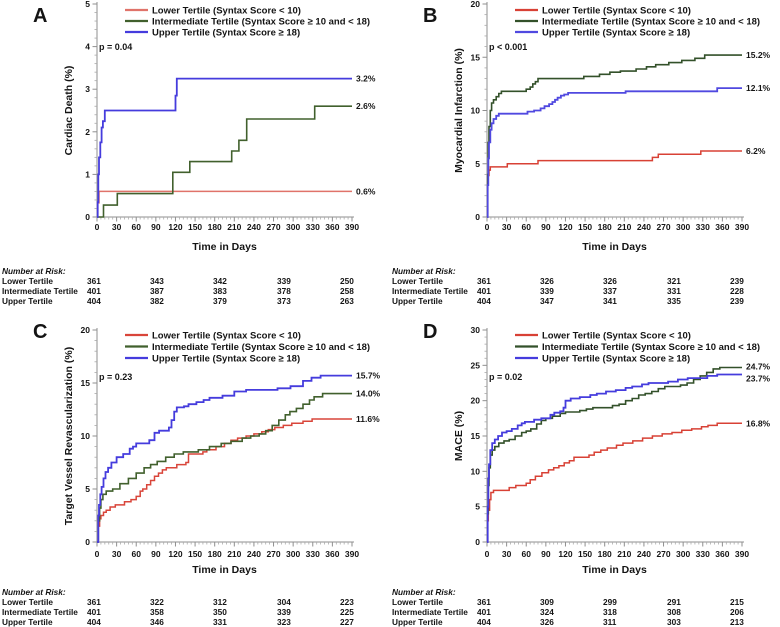 The image size is (780, 627). I want to click on panel-letter: C, so click(40, 332).